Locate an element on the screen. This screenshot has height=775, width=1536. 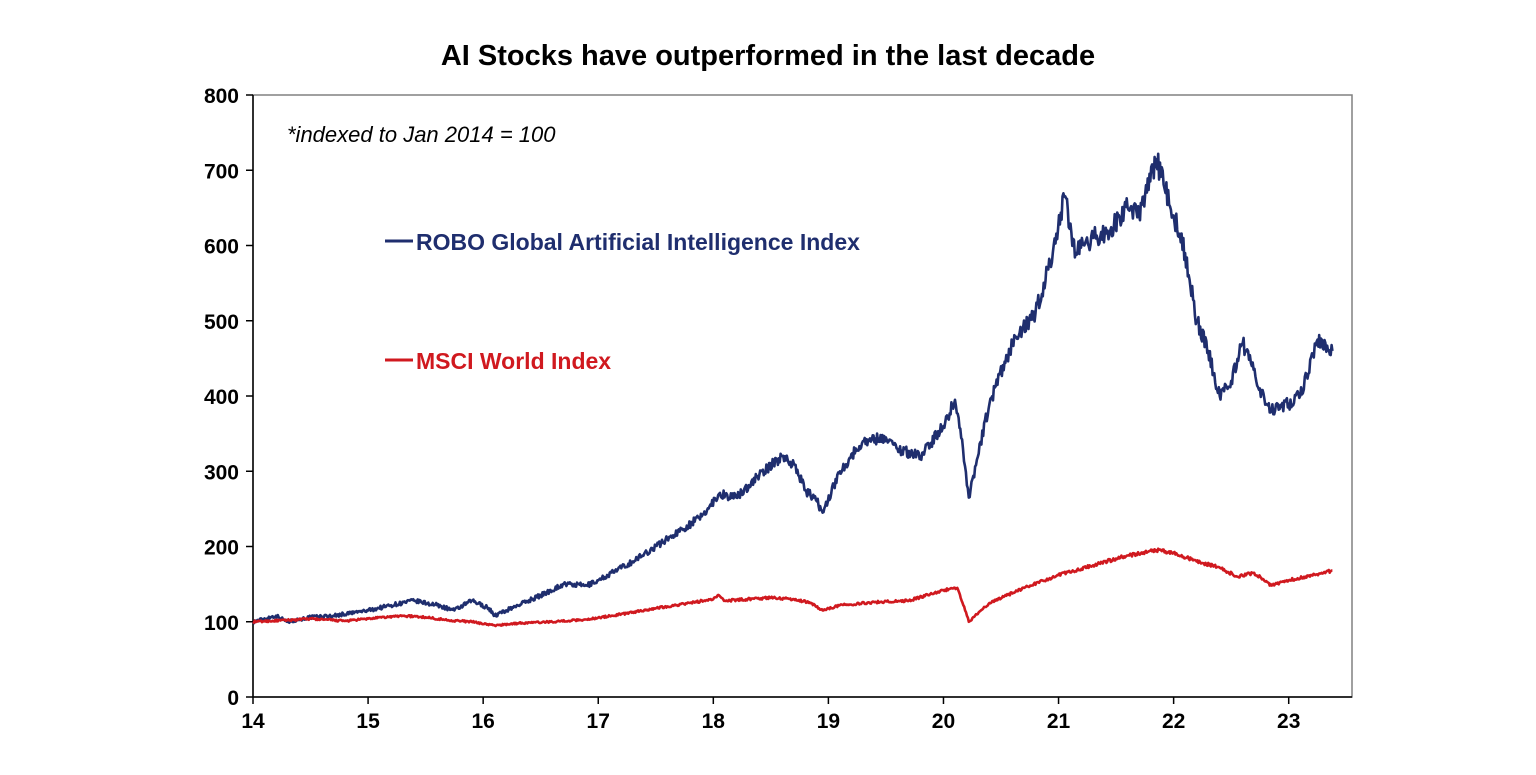
y-tick-label: 100 is located at coordinates (221, 623).